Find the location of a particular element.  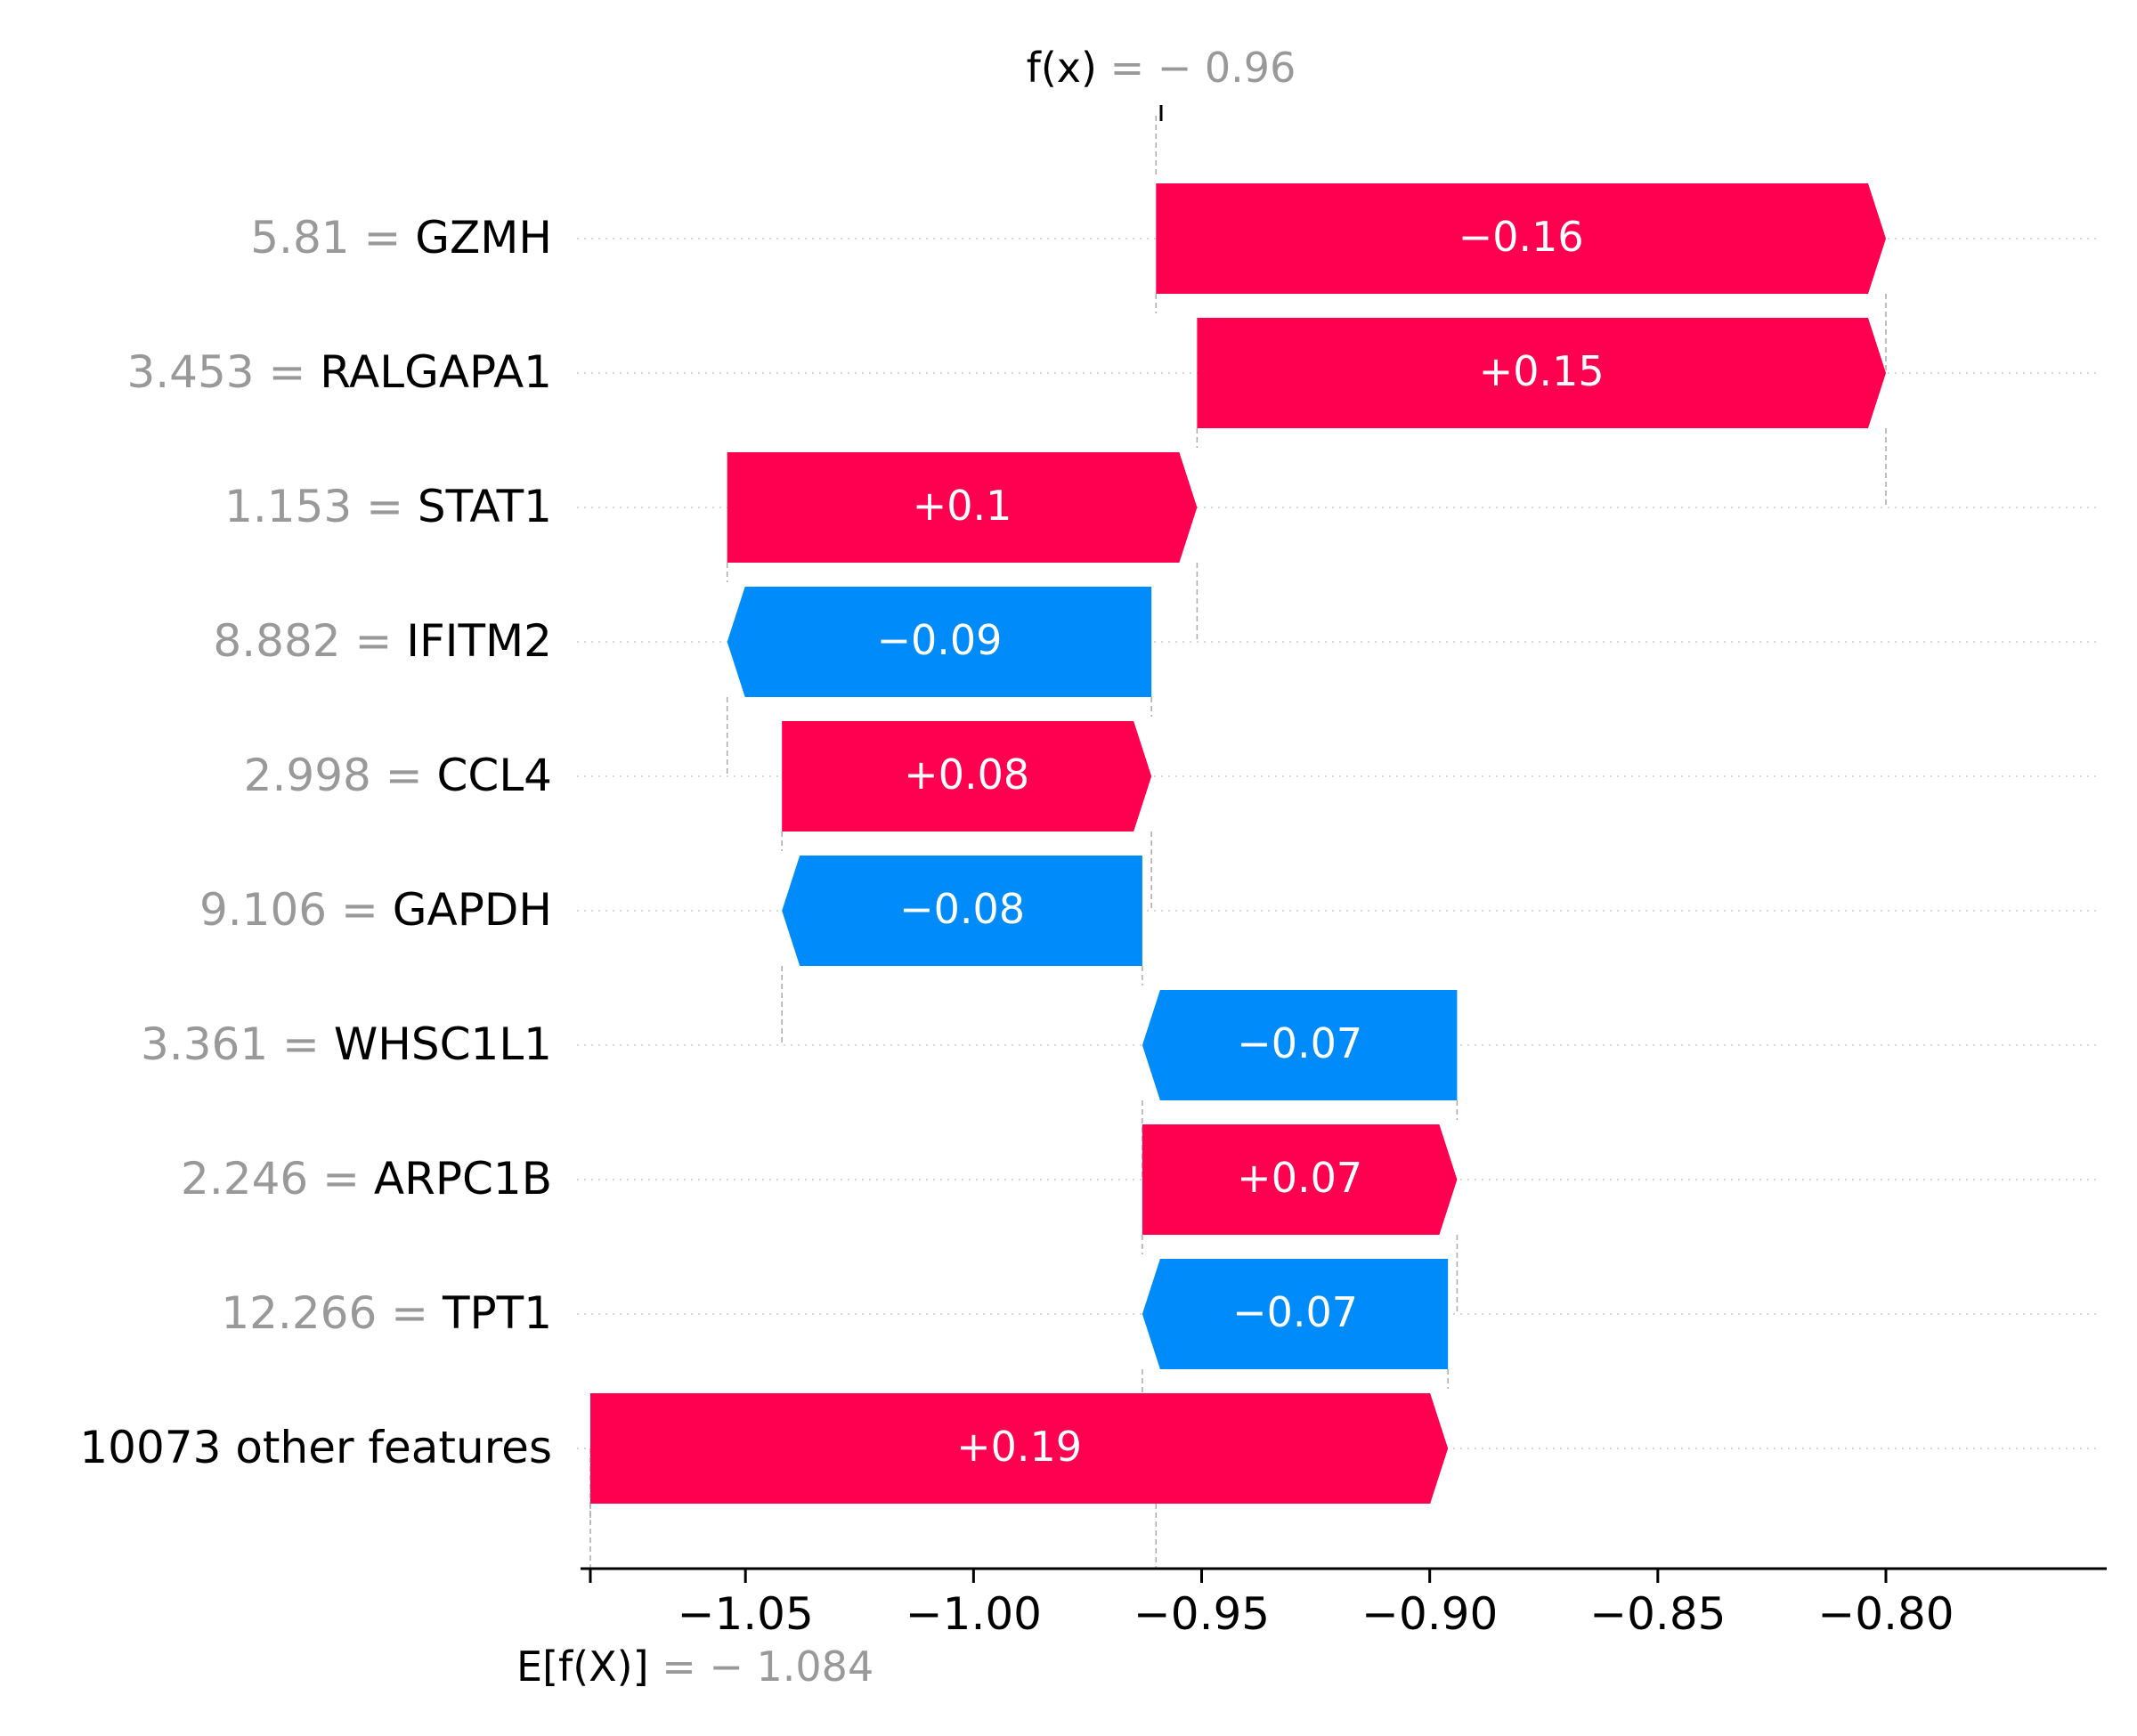

x-tick-label: −0.85 is located at coordinates (1657, 1614).